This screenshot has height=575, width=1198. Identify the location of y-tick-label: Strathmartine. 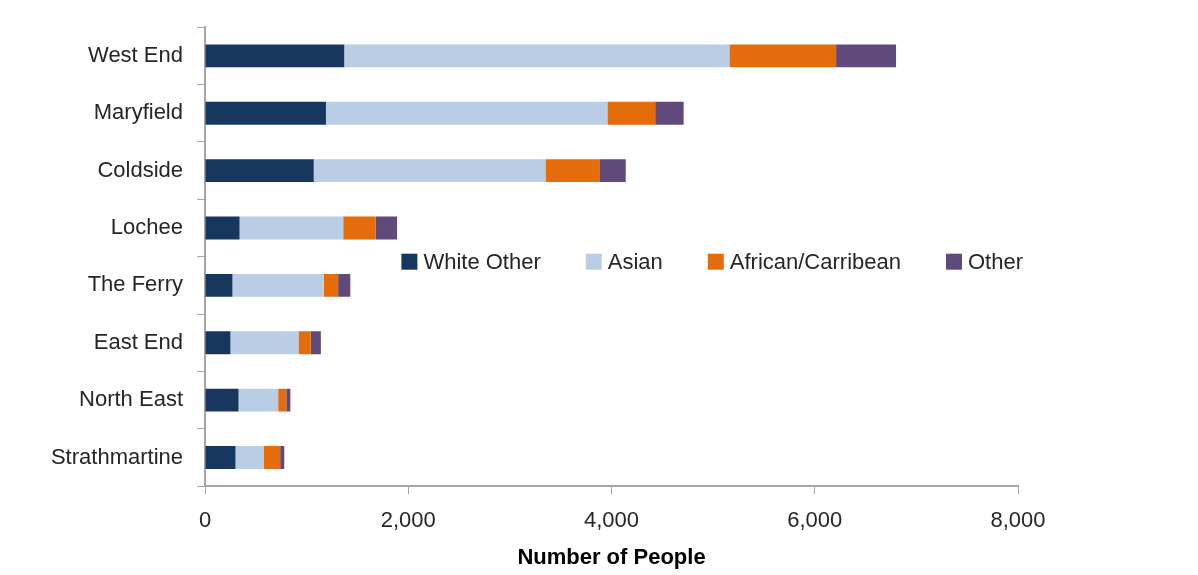
(116, 456).